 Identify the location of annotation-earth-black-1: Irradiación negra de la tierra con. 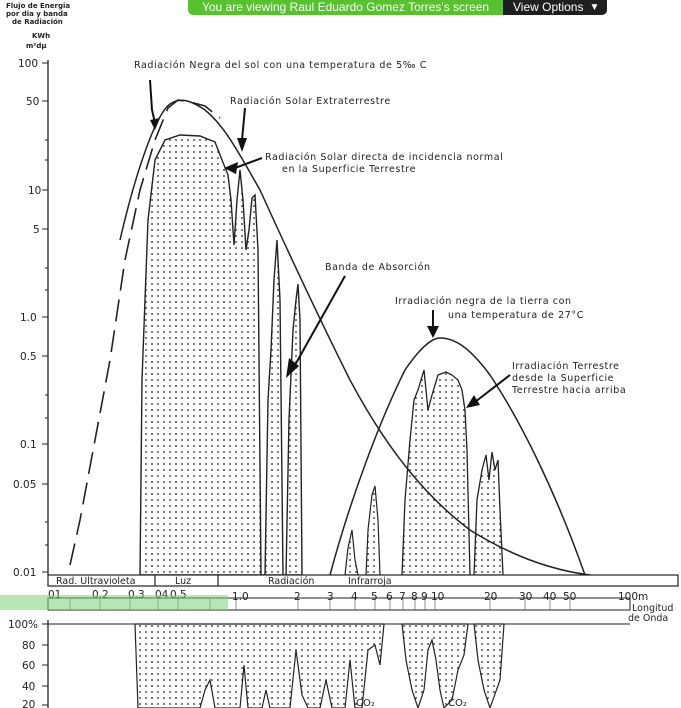
(483, 301).